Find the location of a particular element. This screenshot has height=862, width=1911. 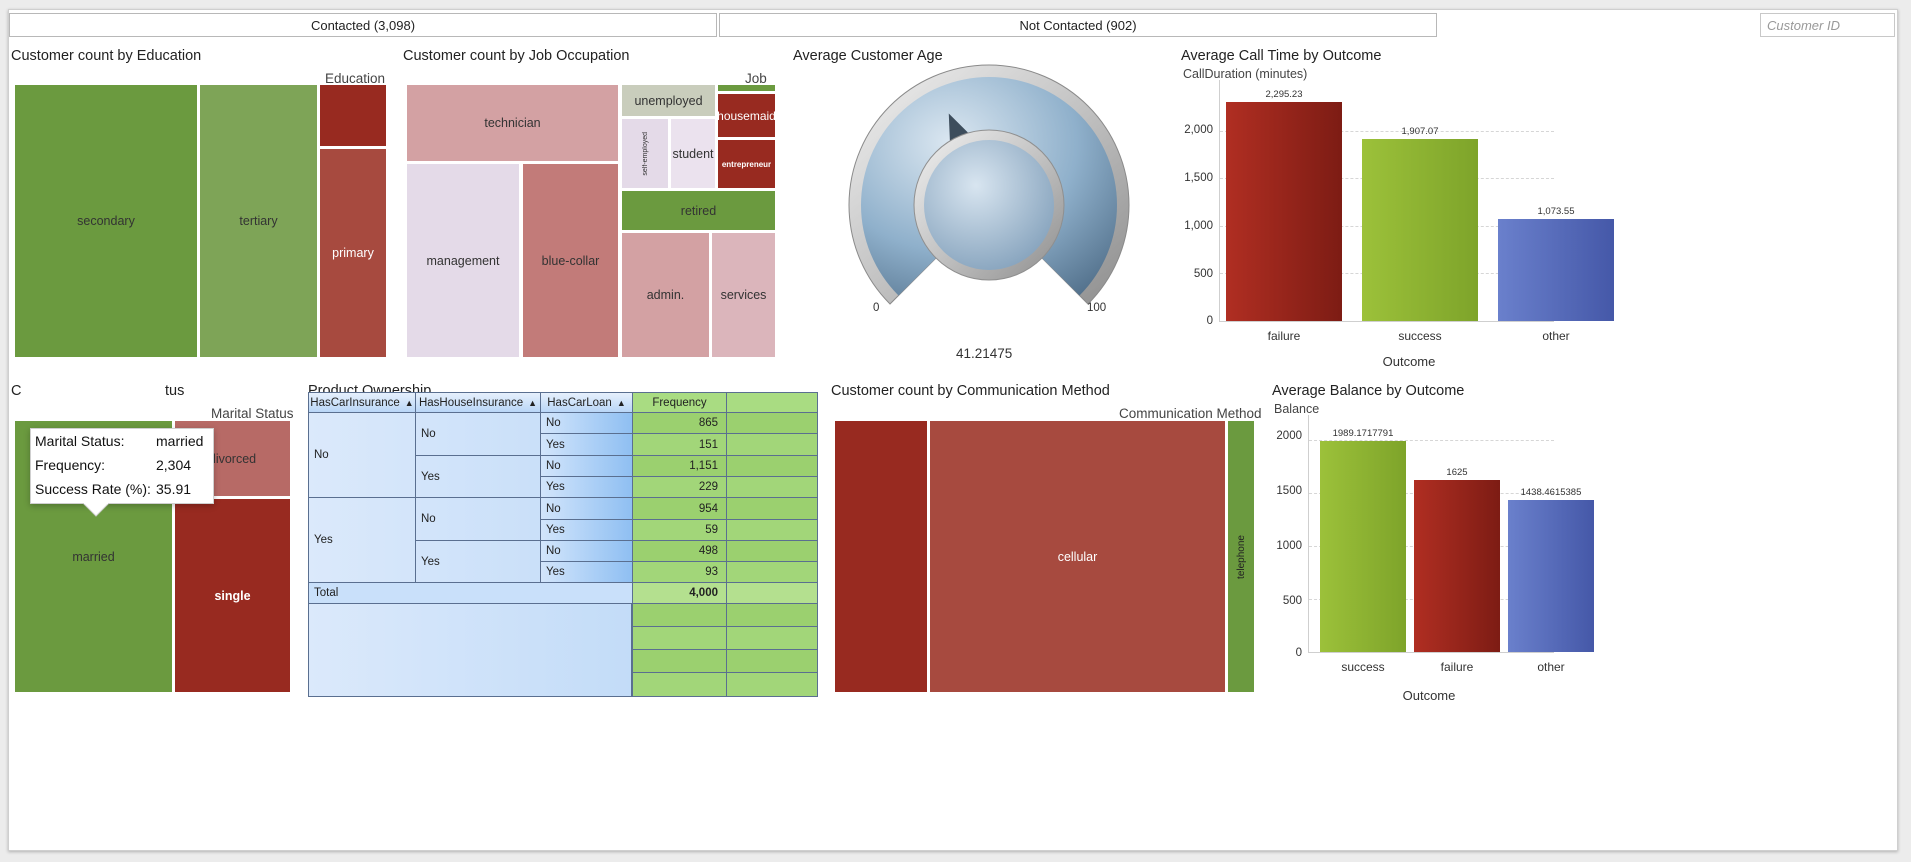

tooltip-value: married is located at coordinates (180, 441).